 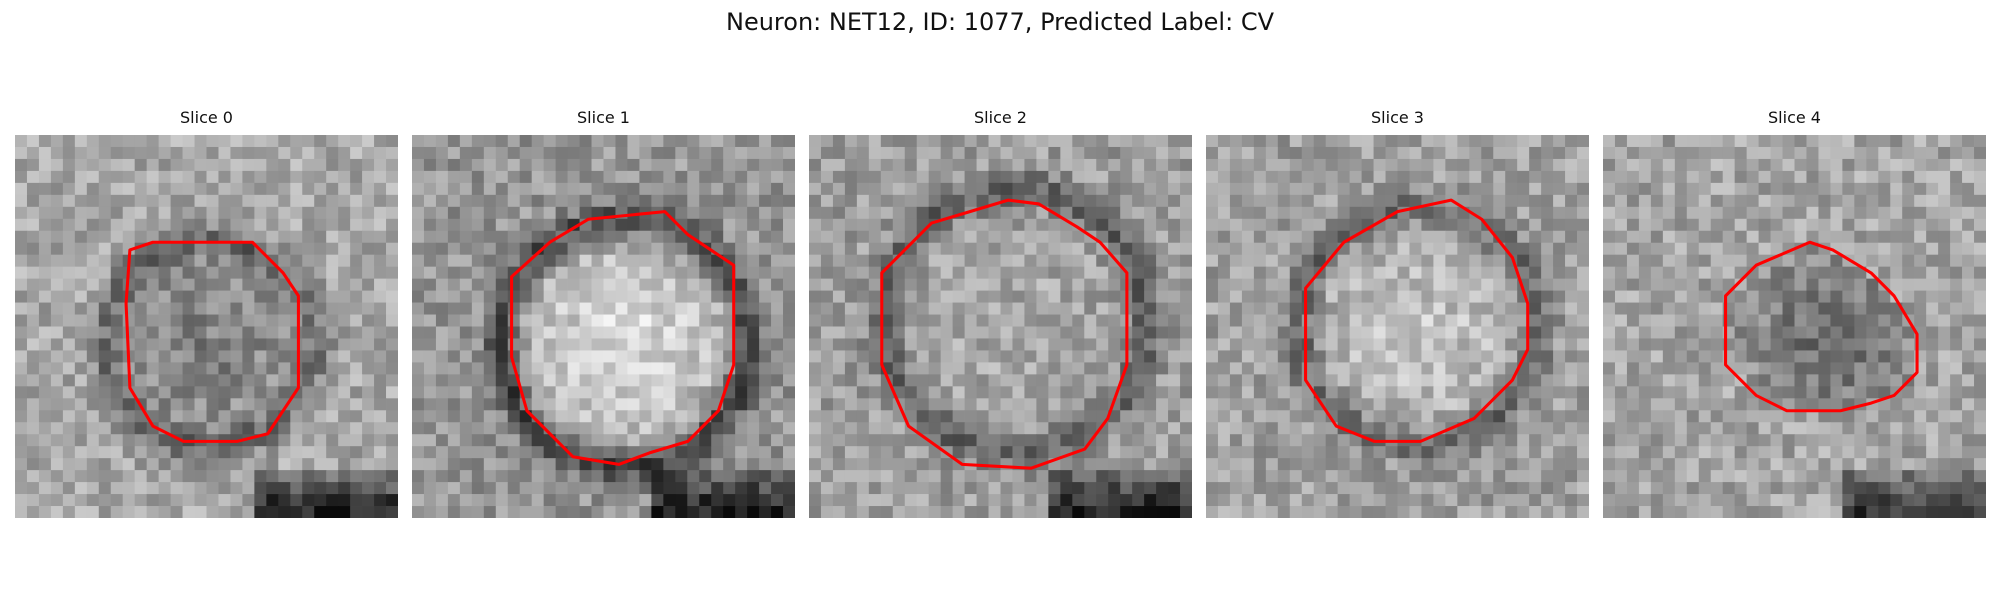 I want to click on slice-panel-2: Slice 2, so click(x=1000, y=313).